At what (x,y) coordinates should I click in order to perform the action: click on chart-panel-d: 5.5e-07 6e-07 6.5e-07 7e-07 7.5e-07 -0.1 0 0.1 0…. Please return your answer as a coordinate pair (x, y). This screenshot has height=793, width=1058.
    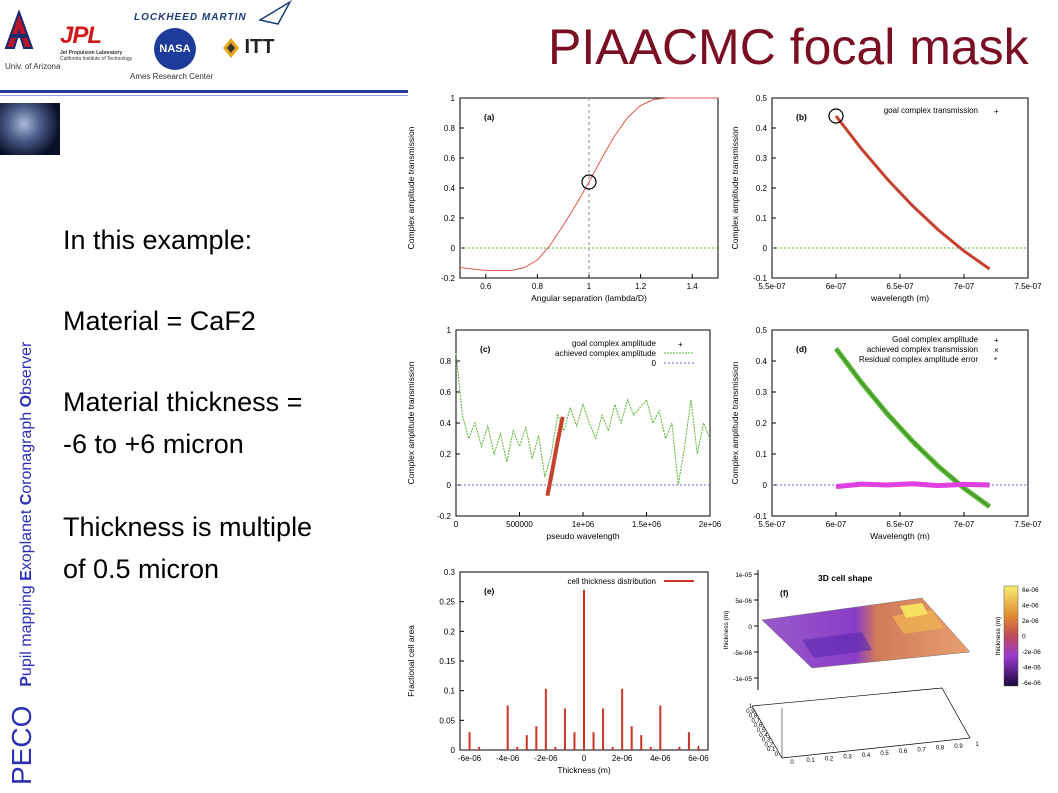
    Looking at the image, I should click on (886, 433).